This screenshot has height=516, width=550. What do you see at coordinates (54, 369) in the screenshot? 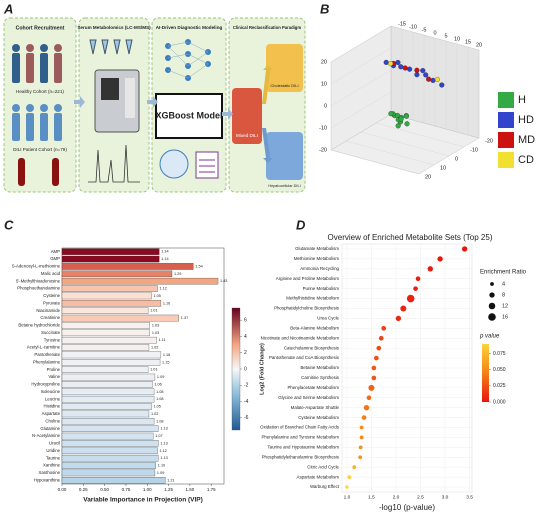
I see `y-tick-label: Proline` at bounding box center [54, 369].